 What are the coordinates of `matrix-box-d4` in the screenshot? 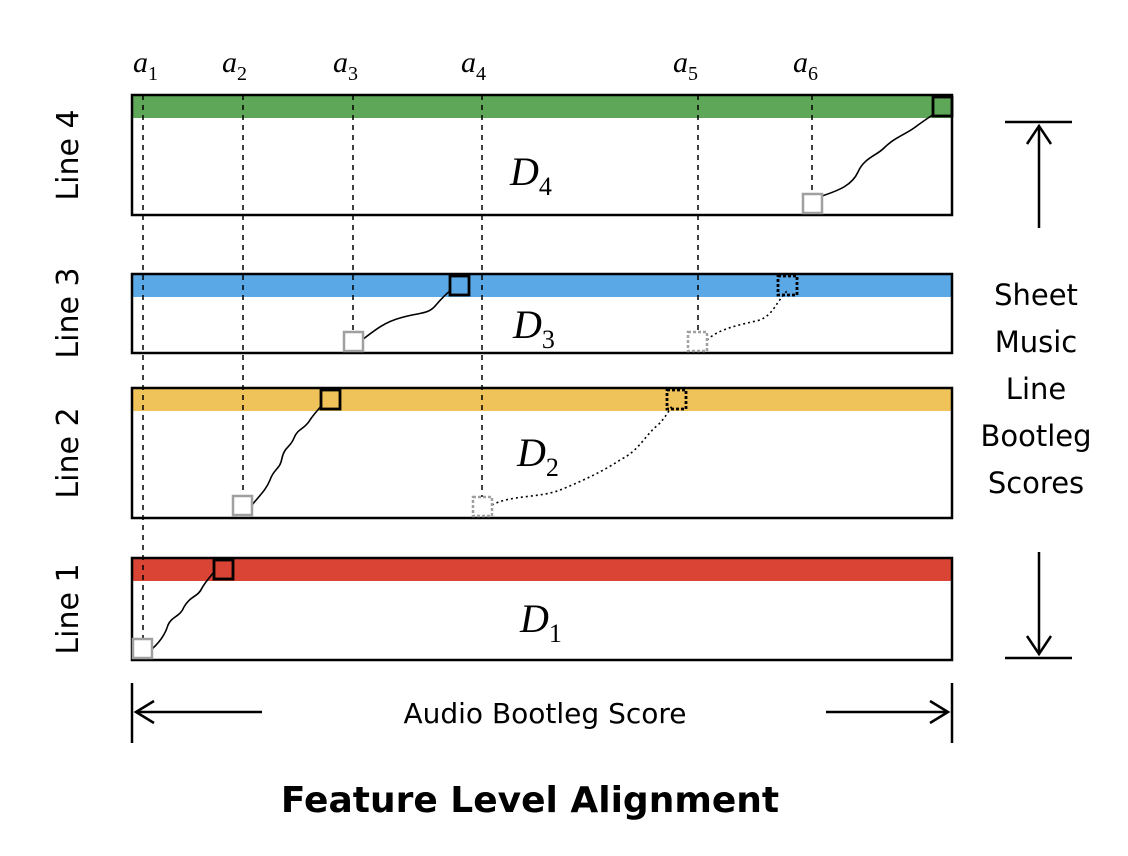 It's located at (542, 155).